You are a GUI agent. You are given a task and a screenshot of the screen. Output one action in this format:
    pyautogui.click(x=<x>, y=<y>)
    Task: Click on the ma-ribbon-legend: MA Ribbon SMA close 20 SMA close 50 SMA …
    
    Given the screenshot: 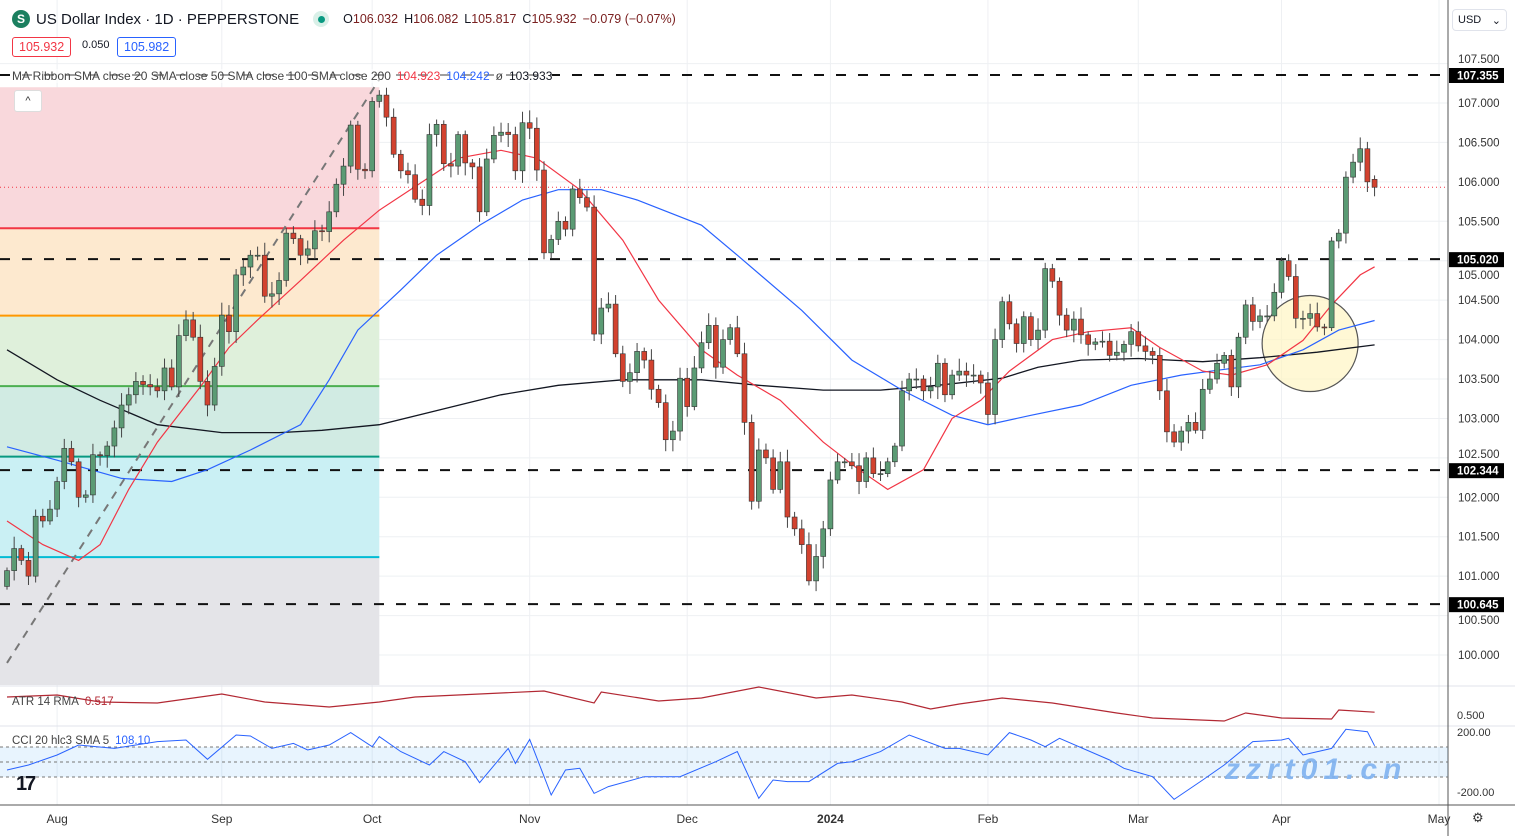 What is the action you would take?
    pyautogui.click(x=282, y=76)
    